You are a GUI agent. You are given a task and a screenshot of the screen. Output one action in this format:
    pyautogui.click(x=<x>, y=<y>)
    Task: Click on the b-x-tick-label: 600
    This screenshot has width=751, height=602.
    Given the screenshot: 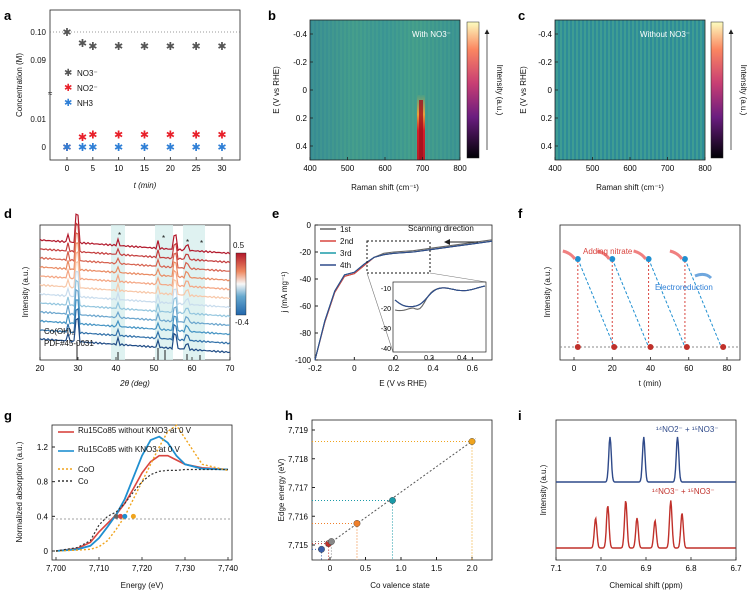 What is the action you would take?
    pyautogui.click(x=385, y=168)
    